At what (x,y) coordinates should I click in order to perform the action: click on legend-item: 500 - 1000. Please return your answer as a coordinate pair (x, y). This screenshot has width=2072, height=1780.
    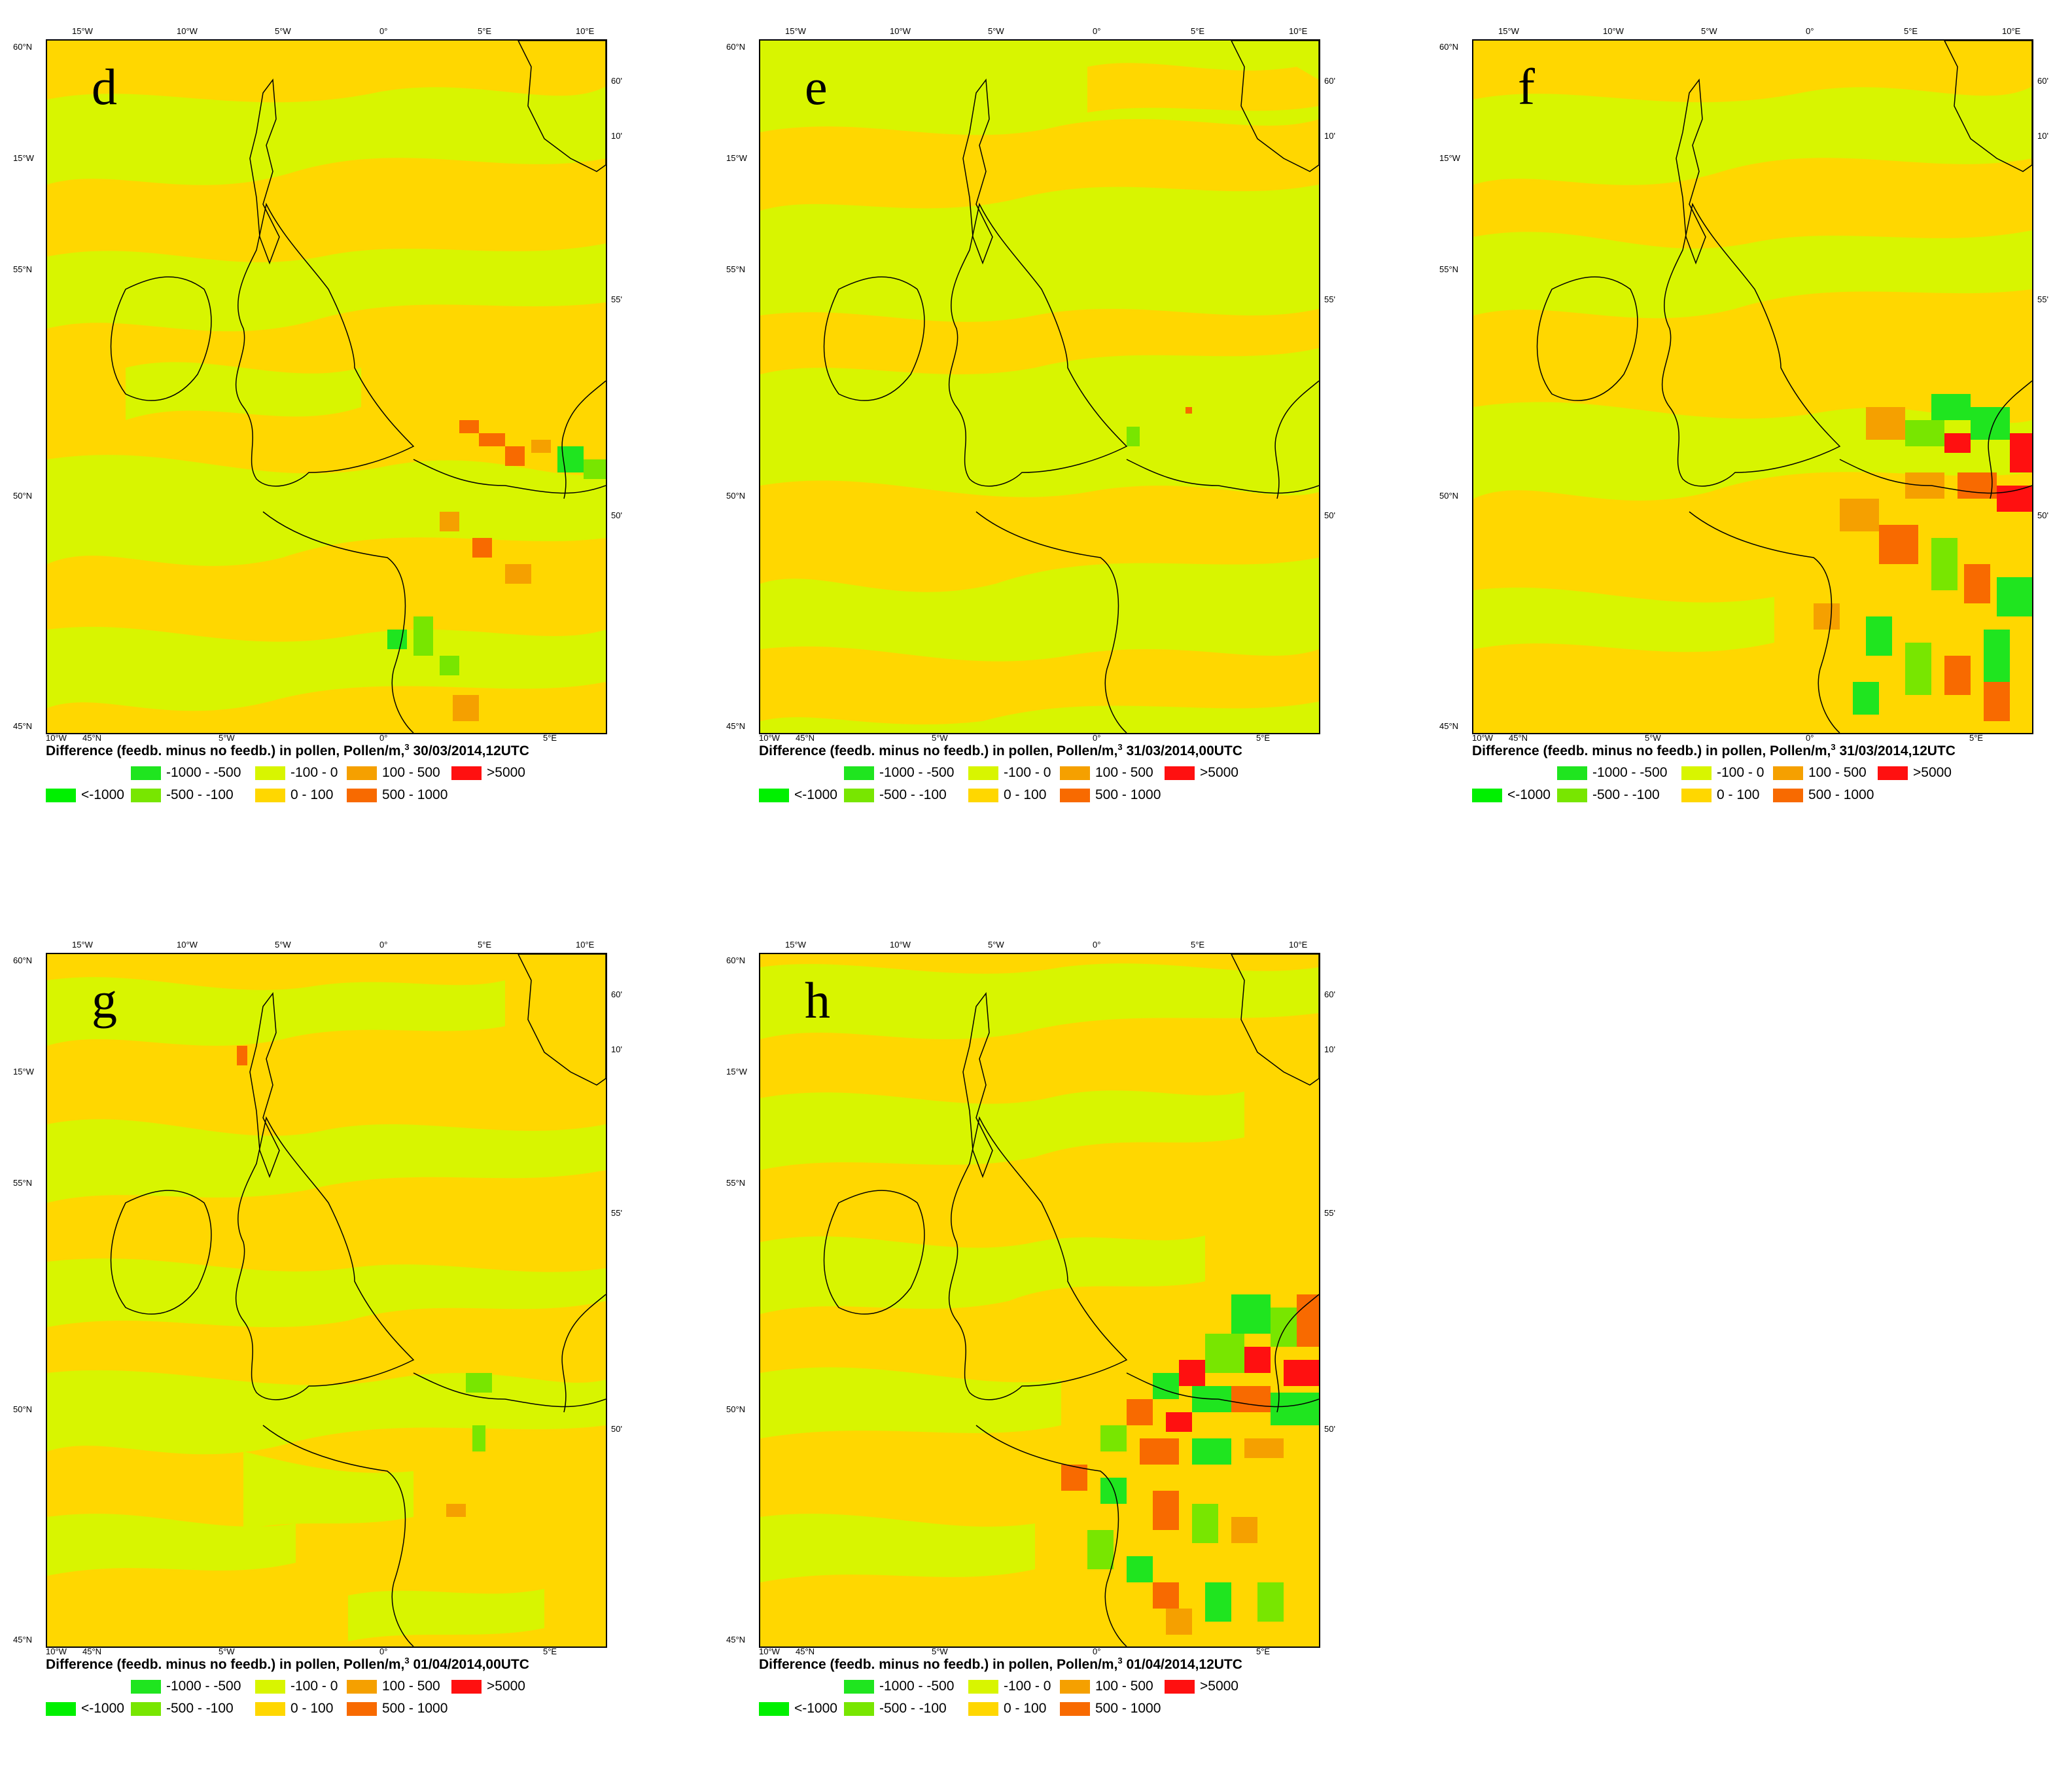
    Looking at the image, I should click on (1823, 795).